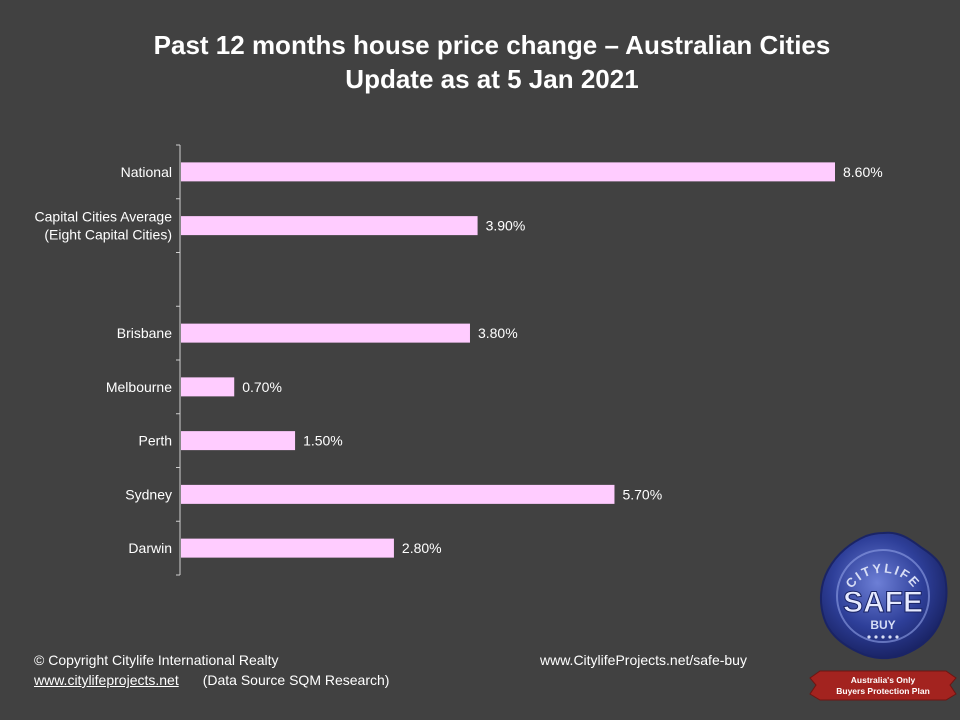 The image size is (960, 720). I want to click on bar-value-label: 5.70%, so click(642, 494).